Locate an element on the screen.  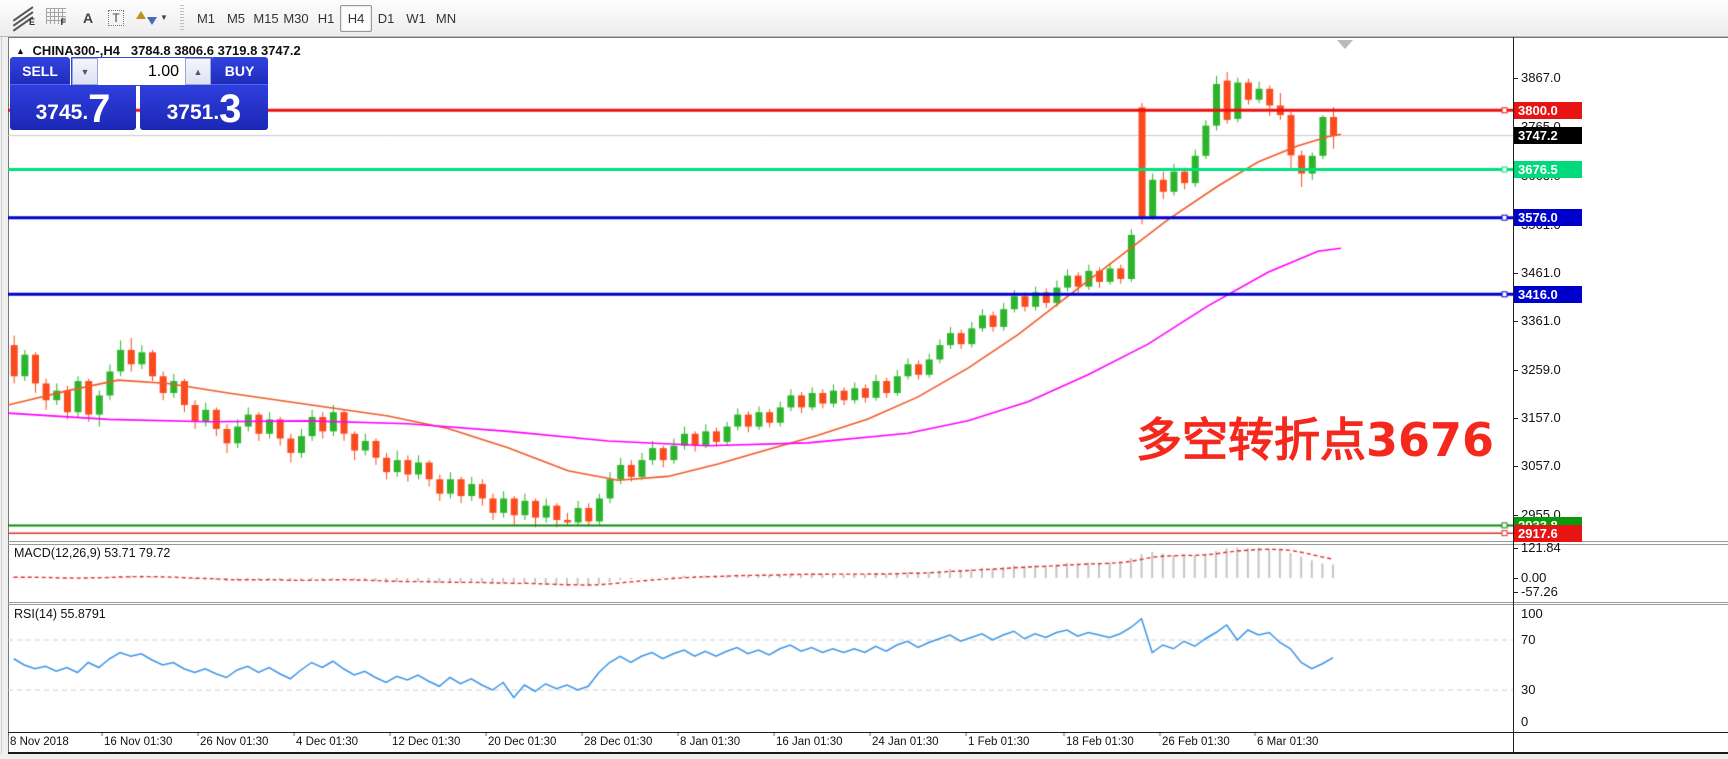
scroll-marker-icon is located at coordinates (1345, 44).